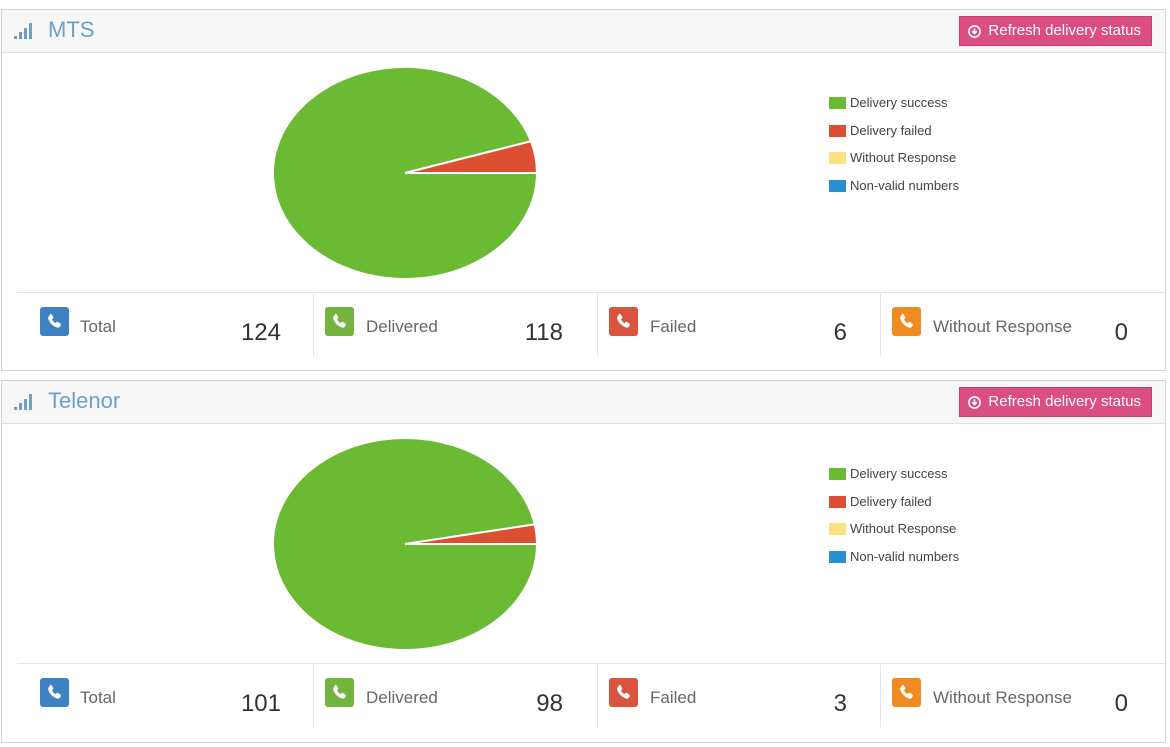  I want to click on stat-value: 98, so click(549, 703).